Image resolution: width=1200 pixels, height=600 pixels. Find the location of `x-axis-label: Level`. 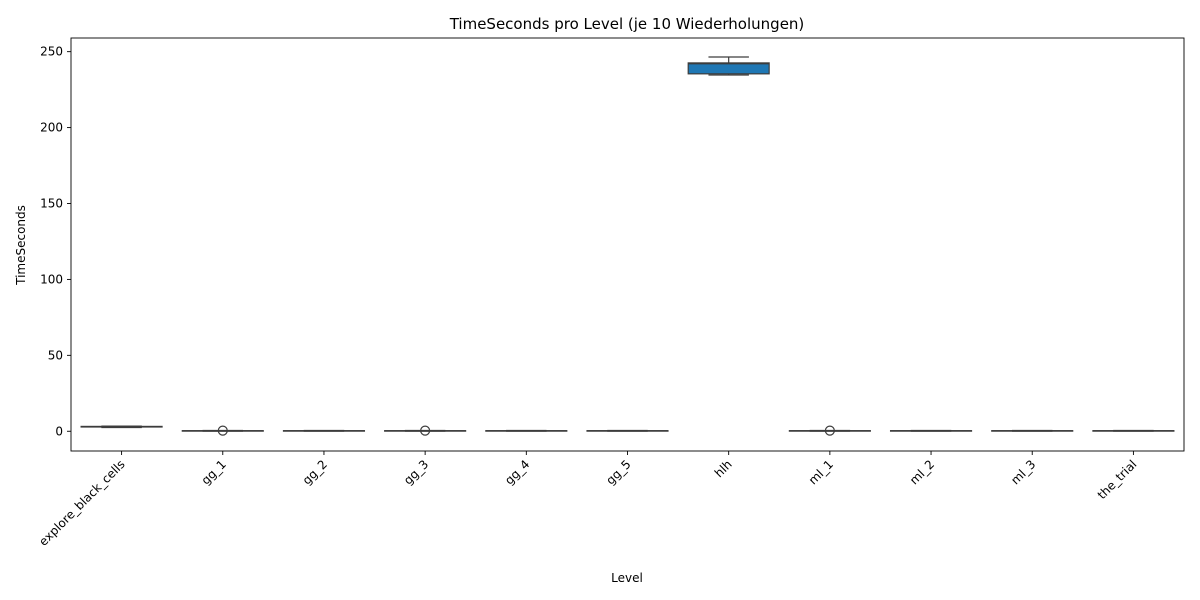

x-axis-label: Level is located at coordinates (627, 578).